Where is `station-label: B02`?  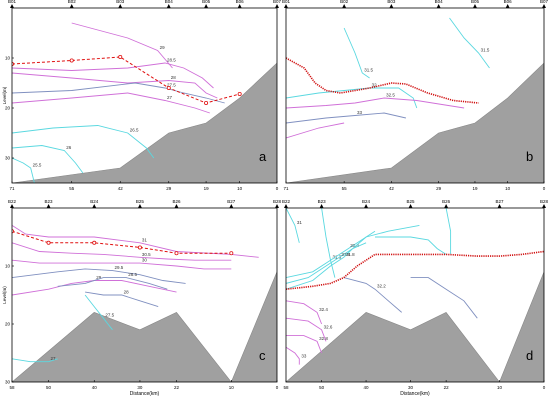 station-label: B02 is located at coordinates (344, 2).